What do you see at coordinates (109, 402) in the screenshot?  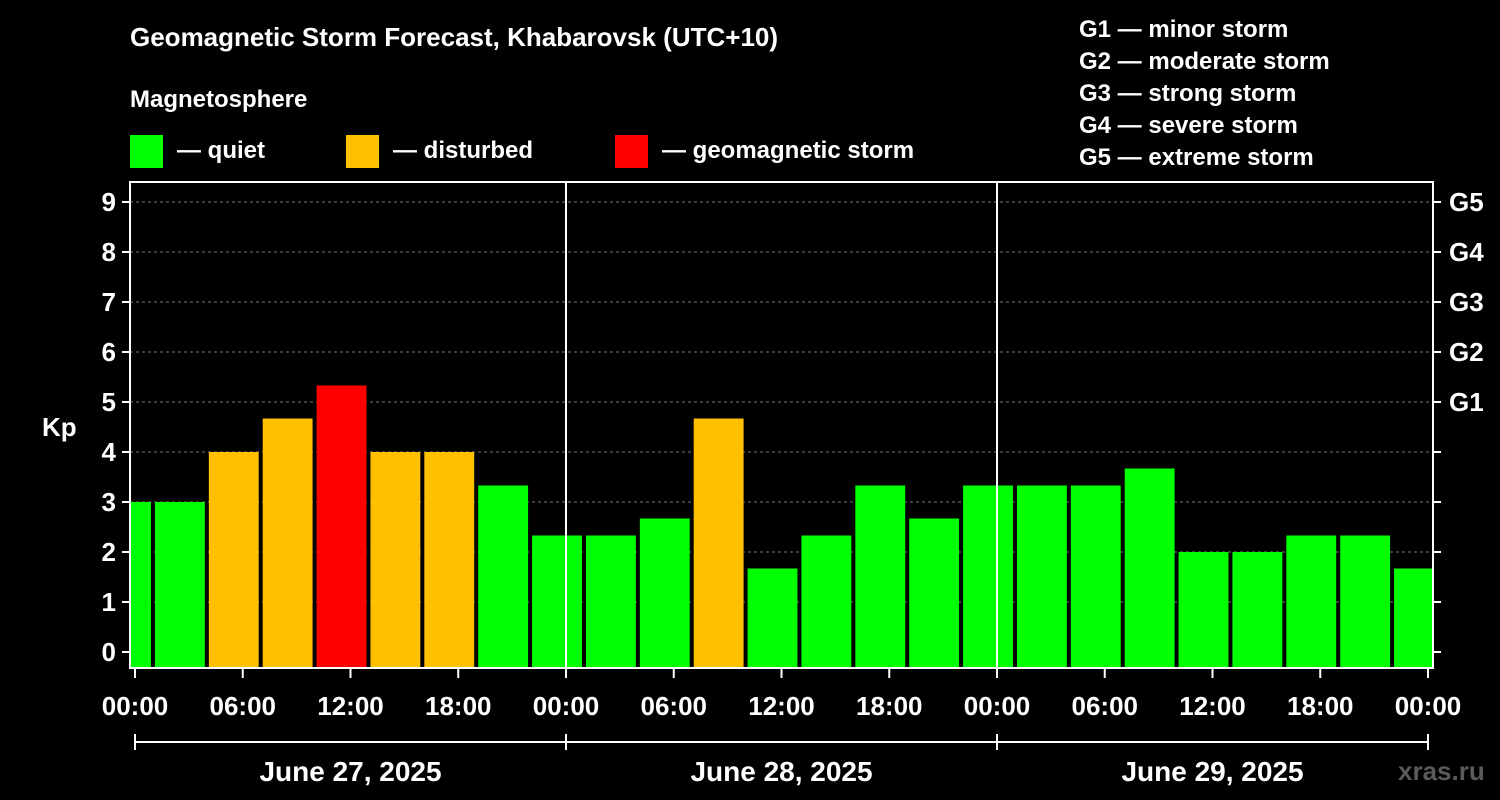 I see `y-tick-label-5: 5` at bounding box center [109, 402].